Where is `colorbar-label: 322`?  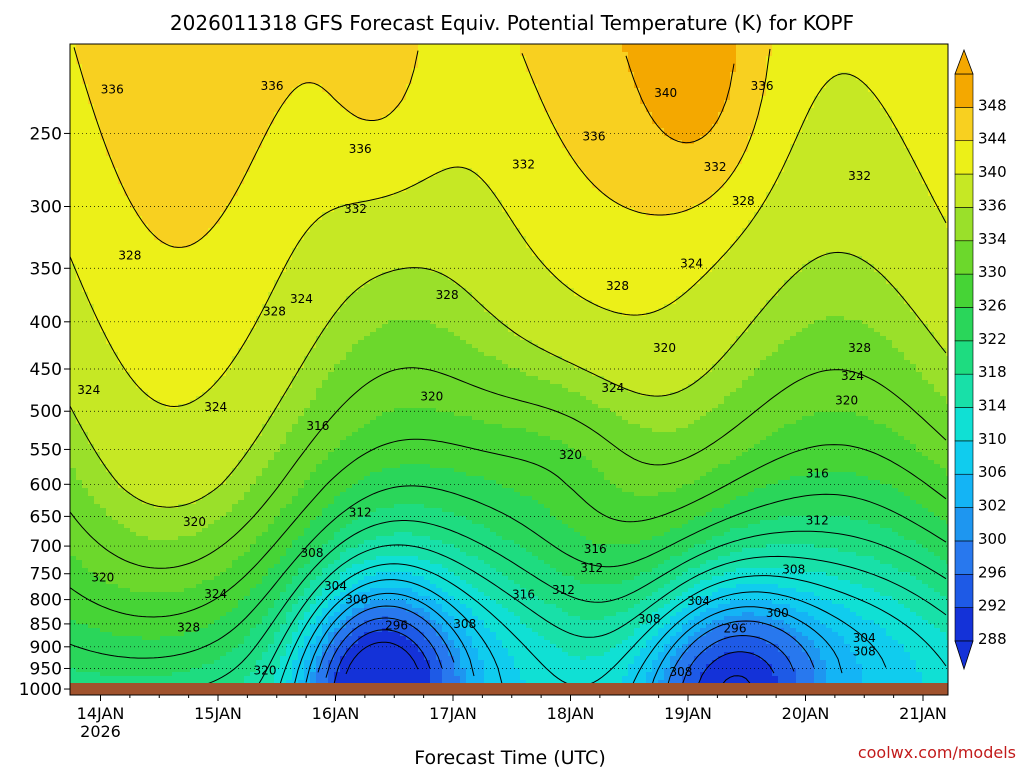 colorbar-label: 322 is located at coordinates (992, 339).